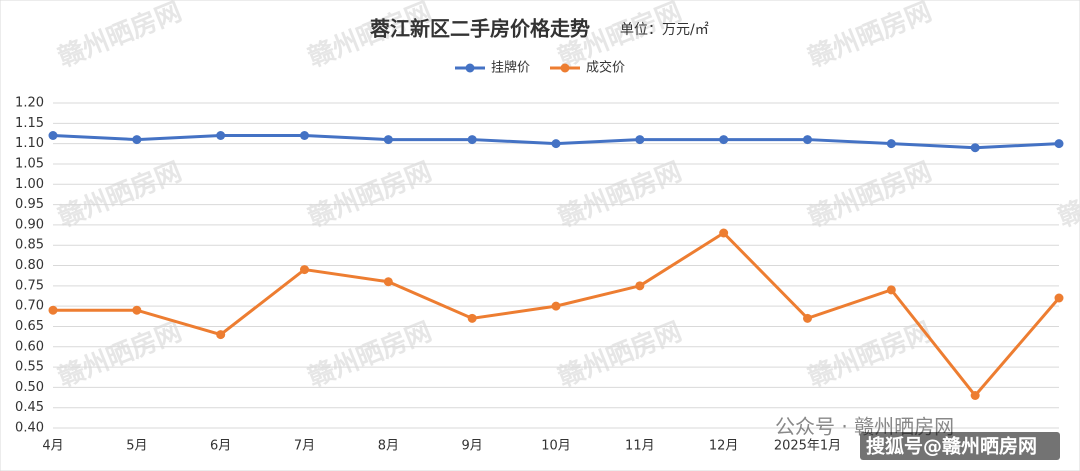  Describe the element at coordinates (807, 446) in the screenshot. I see `x-tick-label: 2025年1月` at that location.